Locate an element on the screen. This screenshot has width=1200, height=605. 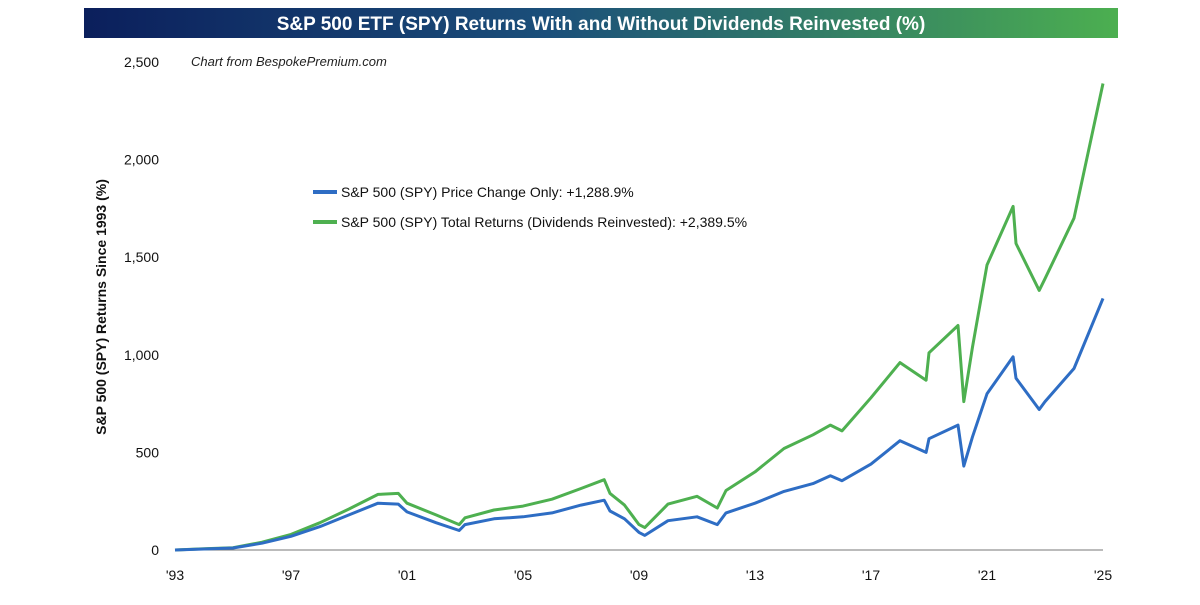
y-tick-label: 2,000 is located at coordinates (141, 160).